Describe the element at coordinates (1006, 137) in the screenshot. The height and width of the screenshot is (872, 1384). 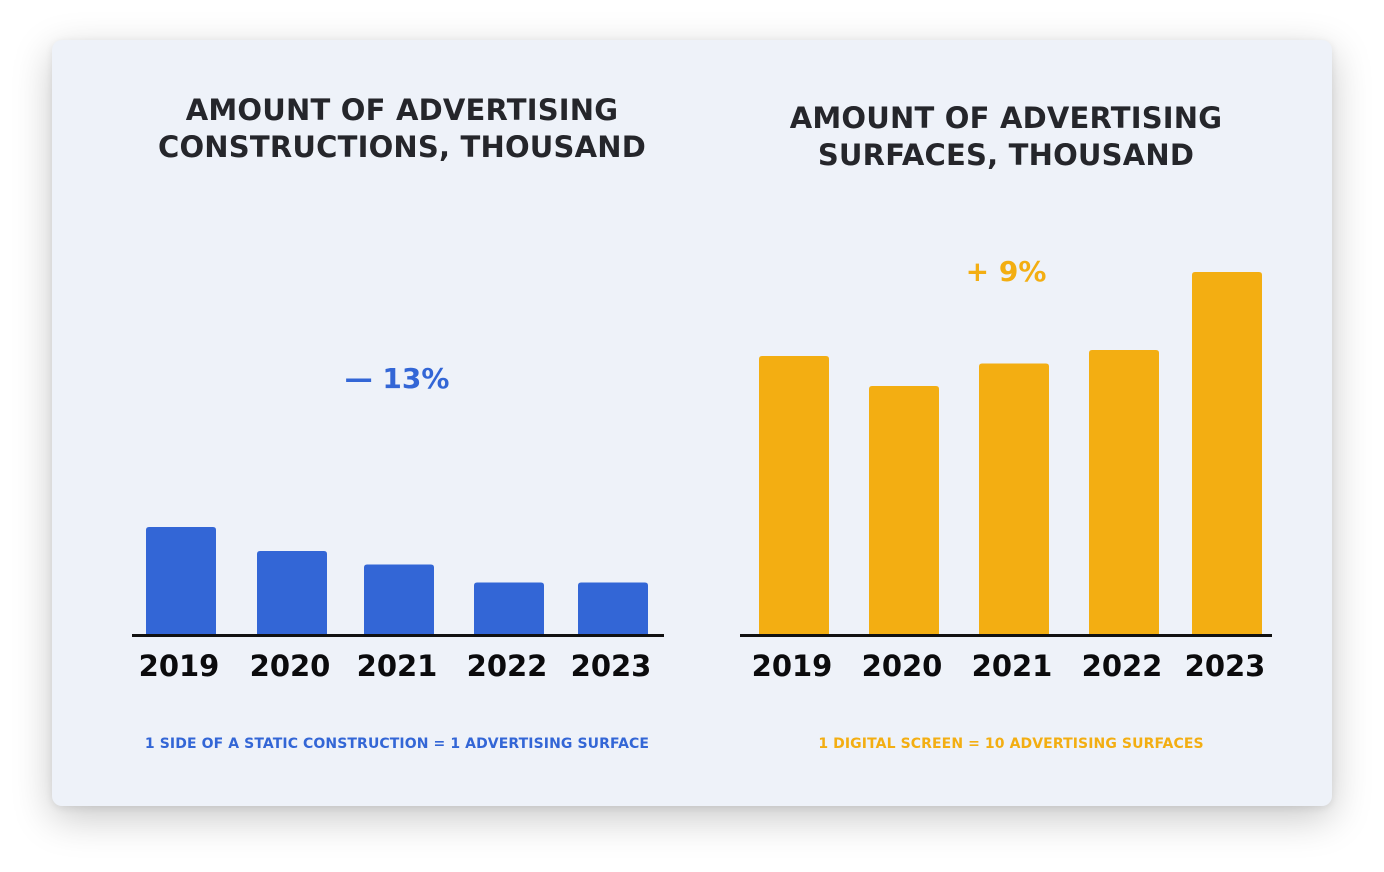
I see `right-chart-title: AMOUNT OF ADVERTISING SURFACES, THOUSAND` at that location.